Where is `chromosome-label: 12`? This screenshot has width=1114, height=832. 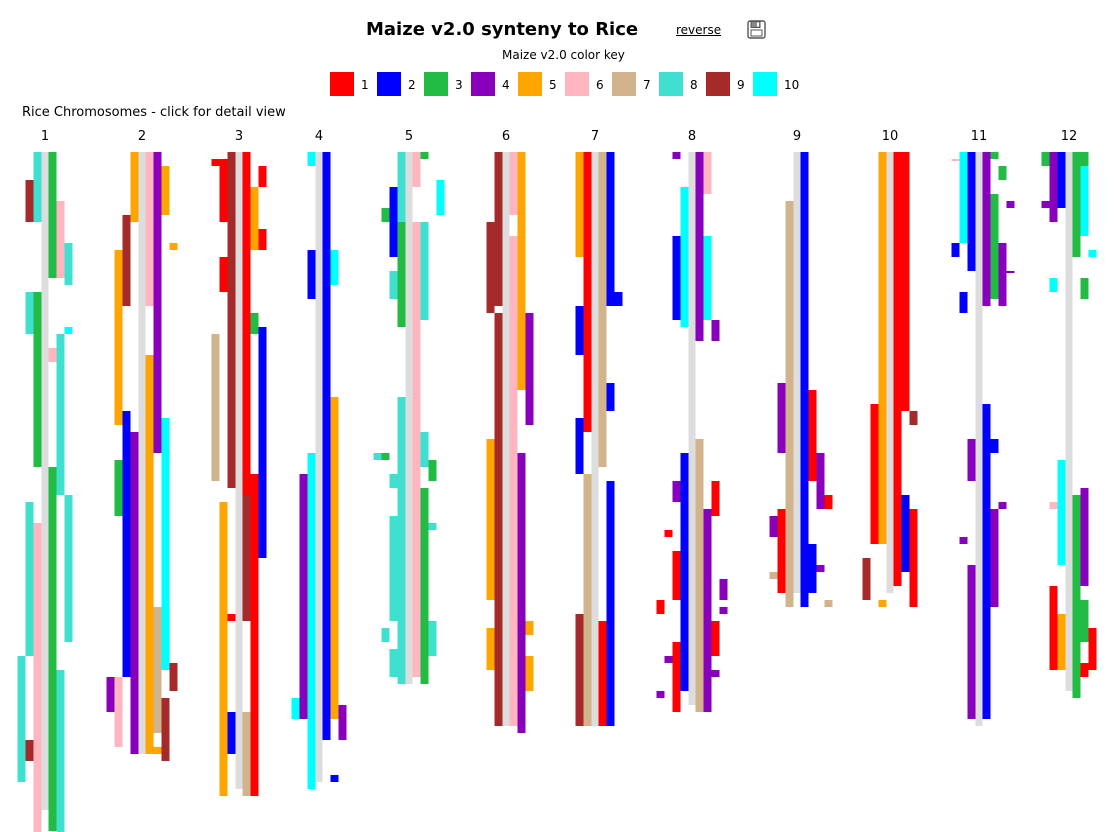
chromosome-label: 12 is located at coordinates (1069, 136).